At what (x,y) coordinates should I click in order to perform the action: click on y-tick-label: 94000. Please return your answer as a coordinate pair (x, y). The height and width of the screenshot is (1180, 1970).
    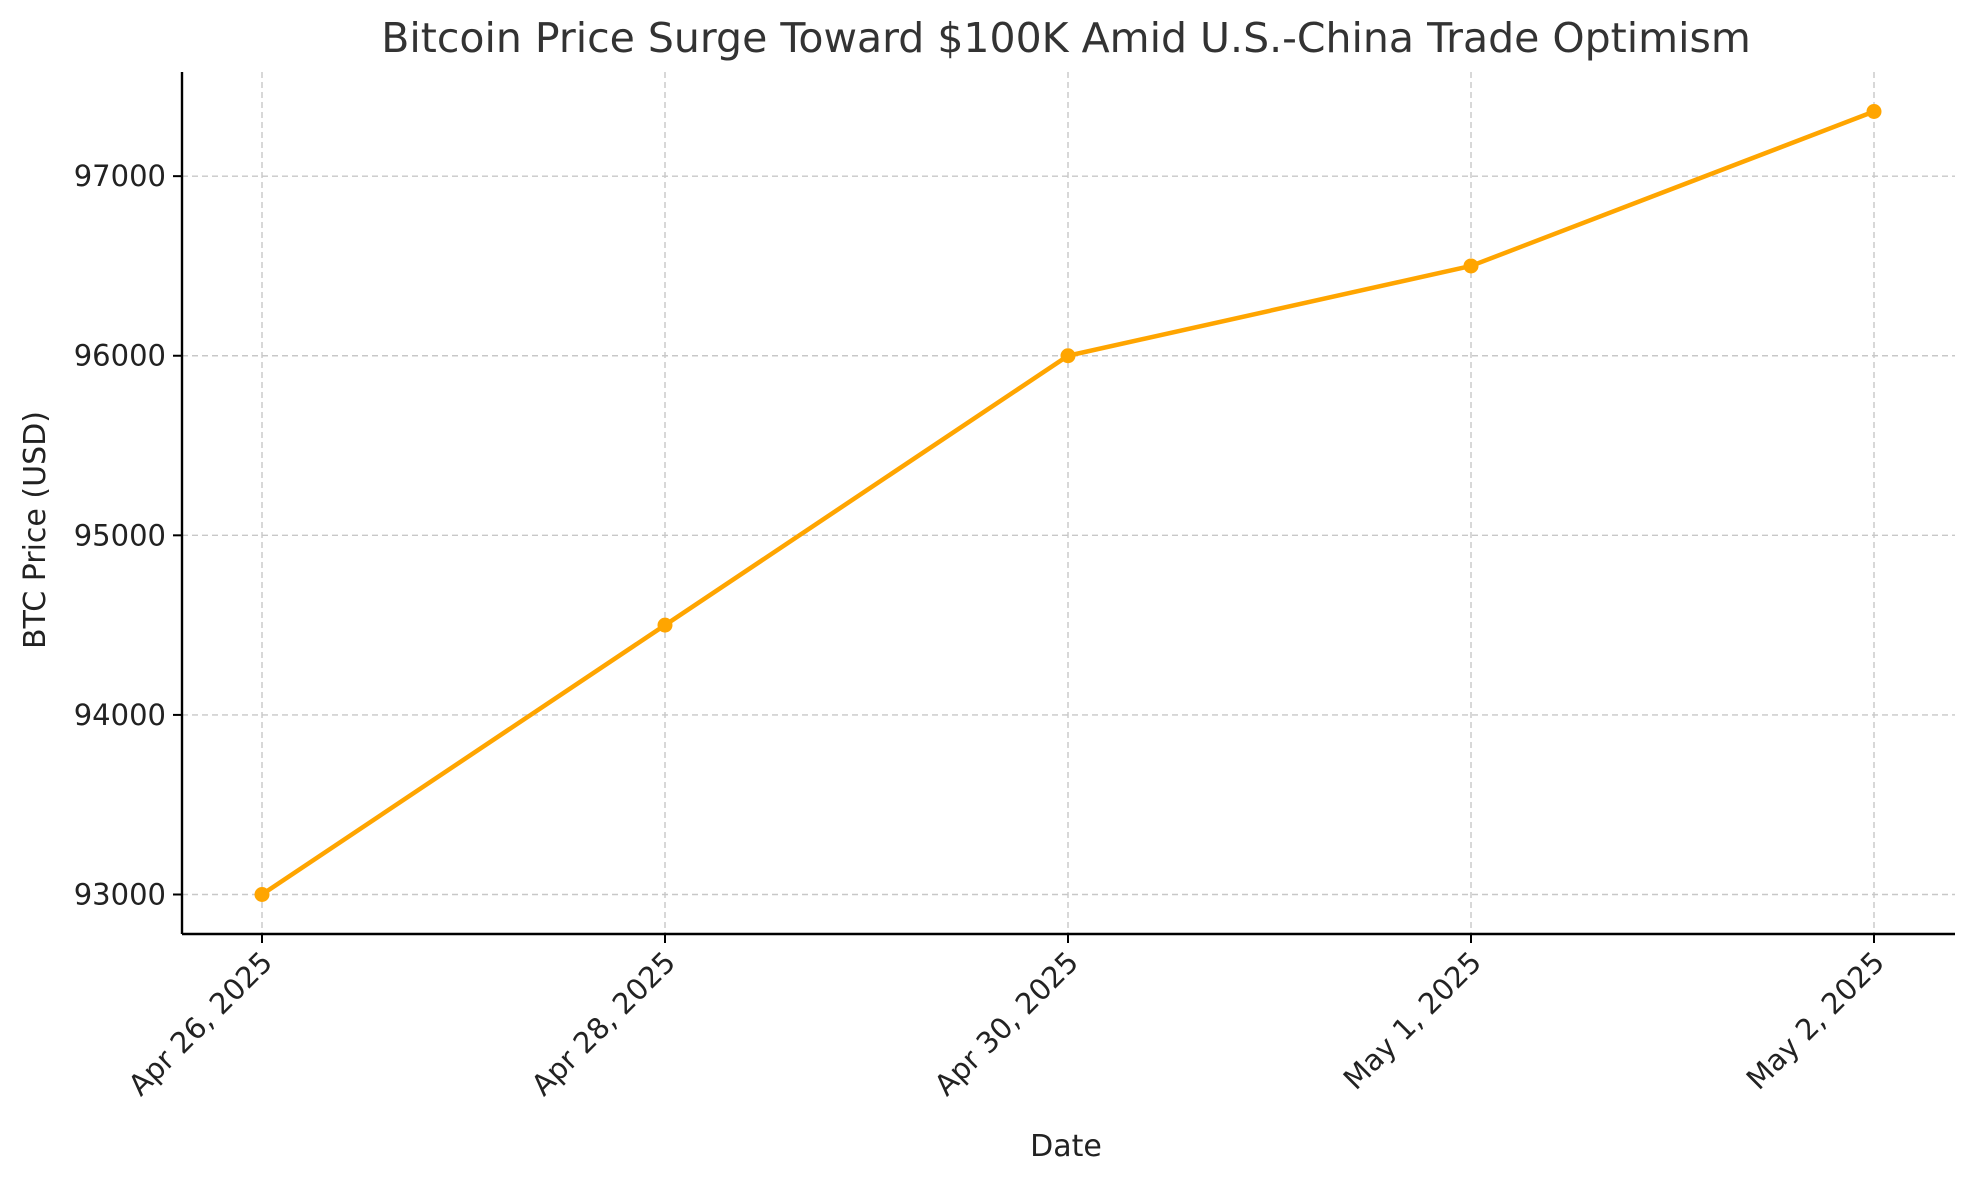
    Looking at the image, I should click on (120, 715).